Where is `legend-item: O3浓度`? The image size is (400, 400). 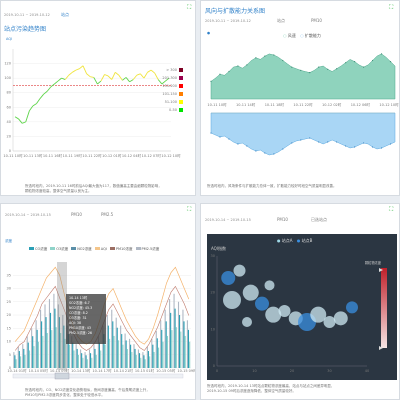 legend-item: O3浓度 is located at coordinates (59, 249).